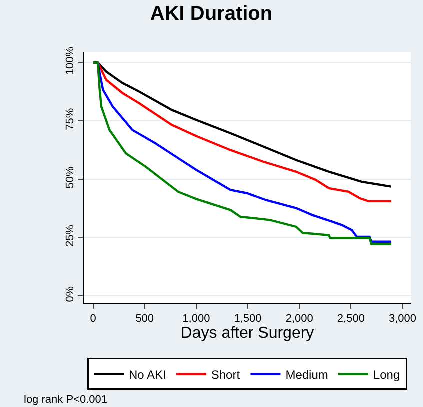  Describe the element at coordinates (211, 14) in the screenshot. I see `chart-title: AKI Duration` at that location.